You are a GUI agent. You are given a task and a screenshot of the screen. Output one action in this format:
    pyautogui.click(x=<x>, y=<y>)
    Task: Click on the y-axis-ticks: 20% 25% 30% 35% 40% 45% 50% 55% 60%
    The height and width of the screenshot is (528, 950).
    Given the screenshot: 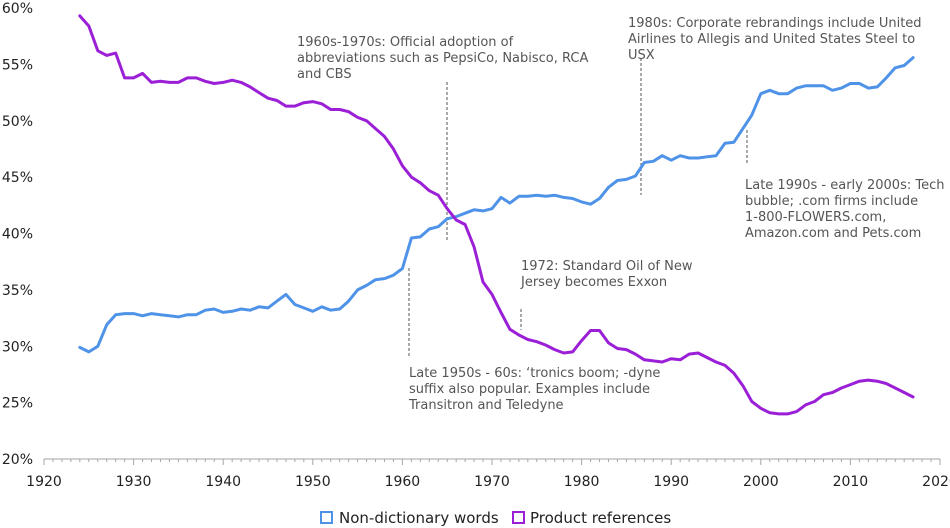 What is the action you would take?
    pyautogui.click(x=17, y=234)
    